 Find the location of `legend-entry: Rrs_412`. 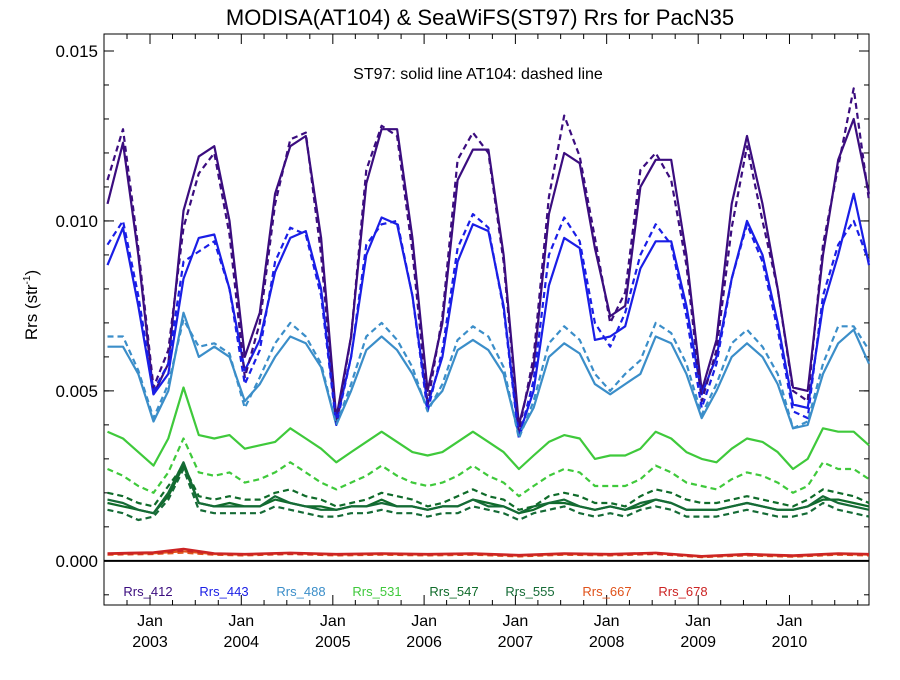

legend-entry: Rrs_412 is located at coordinates (147, 591).